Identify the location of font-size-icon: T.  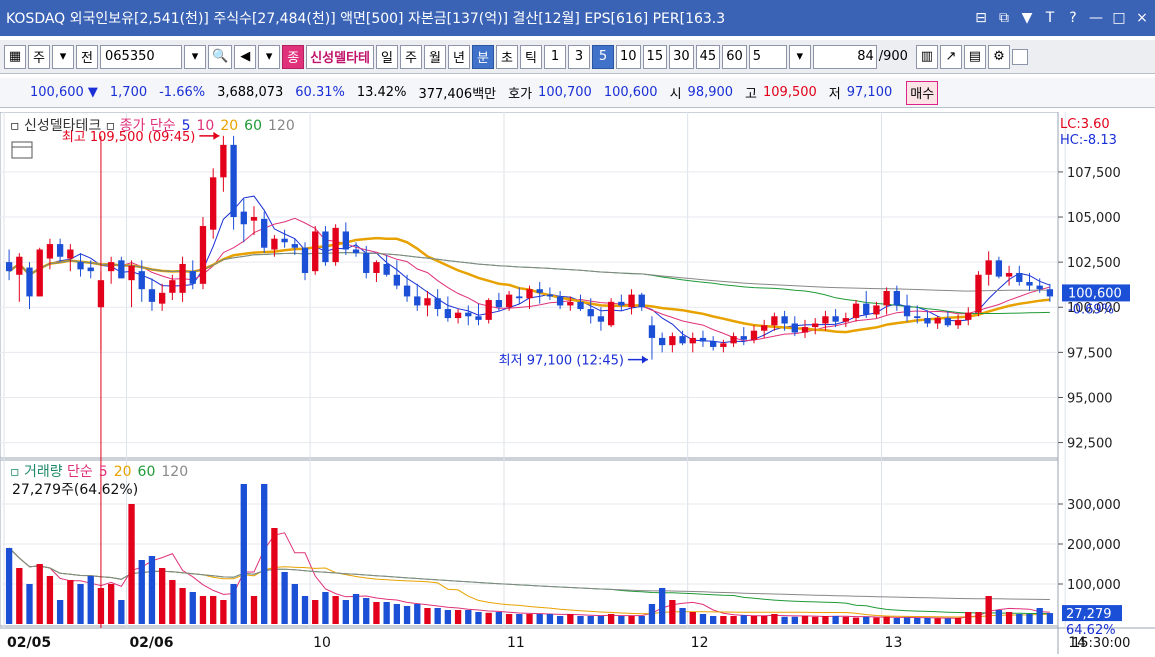
(1050, 18).